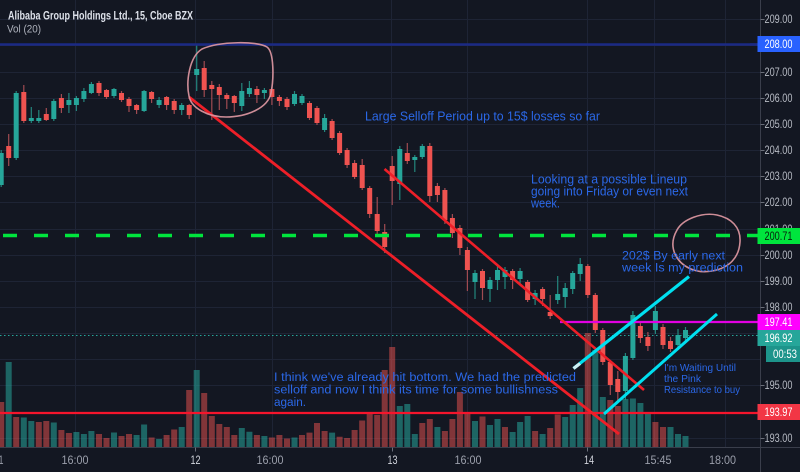  Describe the element at coordinates (779, 323) in the screenshot. I see `svg-text: 197.41` at that location.